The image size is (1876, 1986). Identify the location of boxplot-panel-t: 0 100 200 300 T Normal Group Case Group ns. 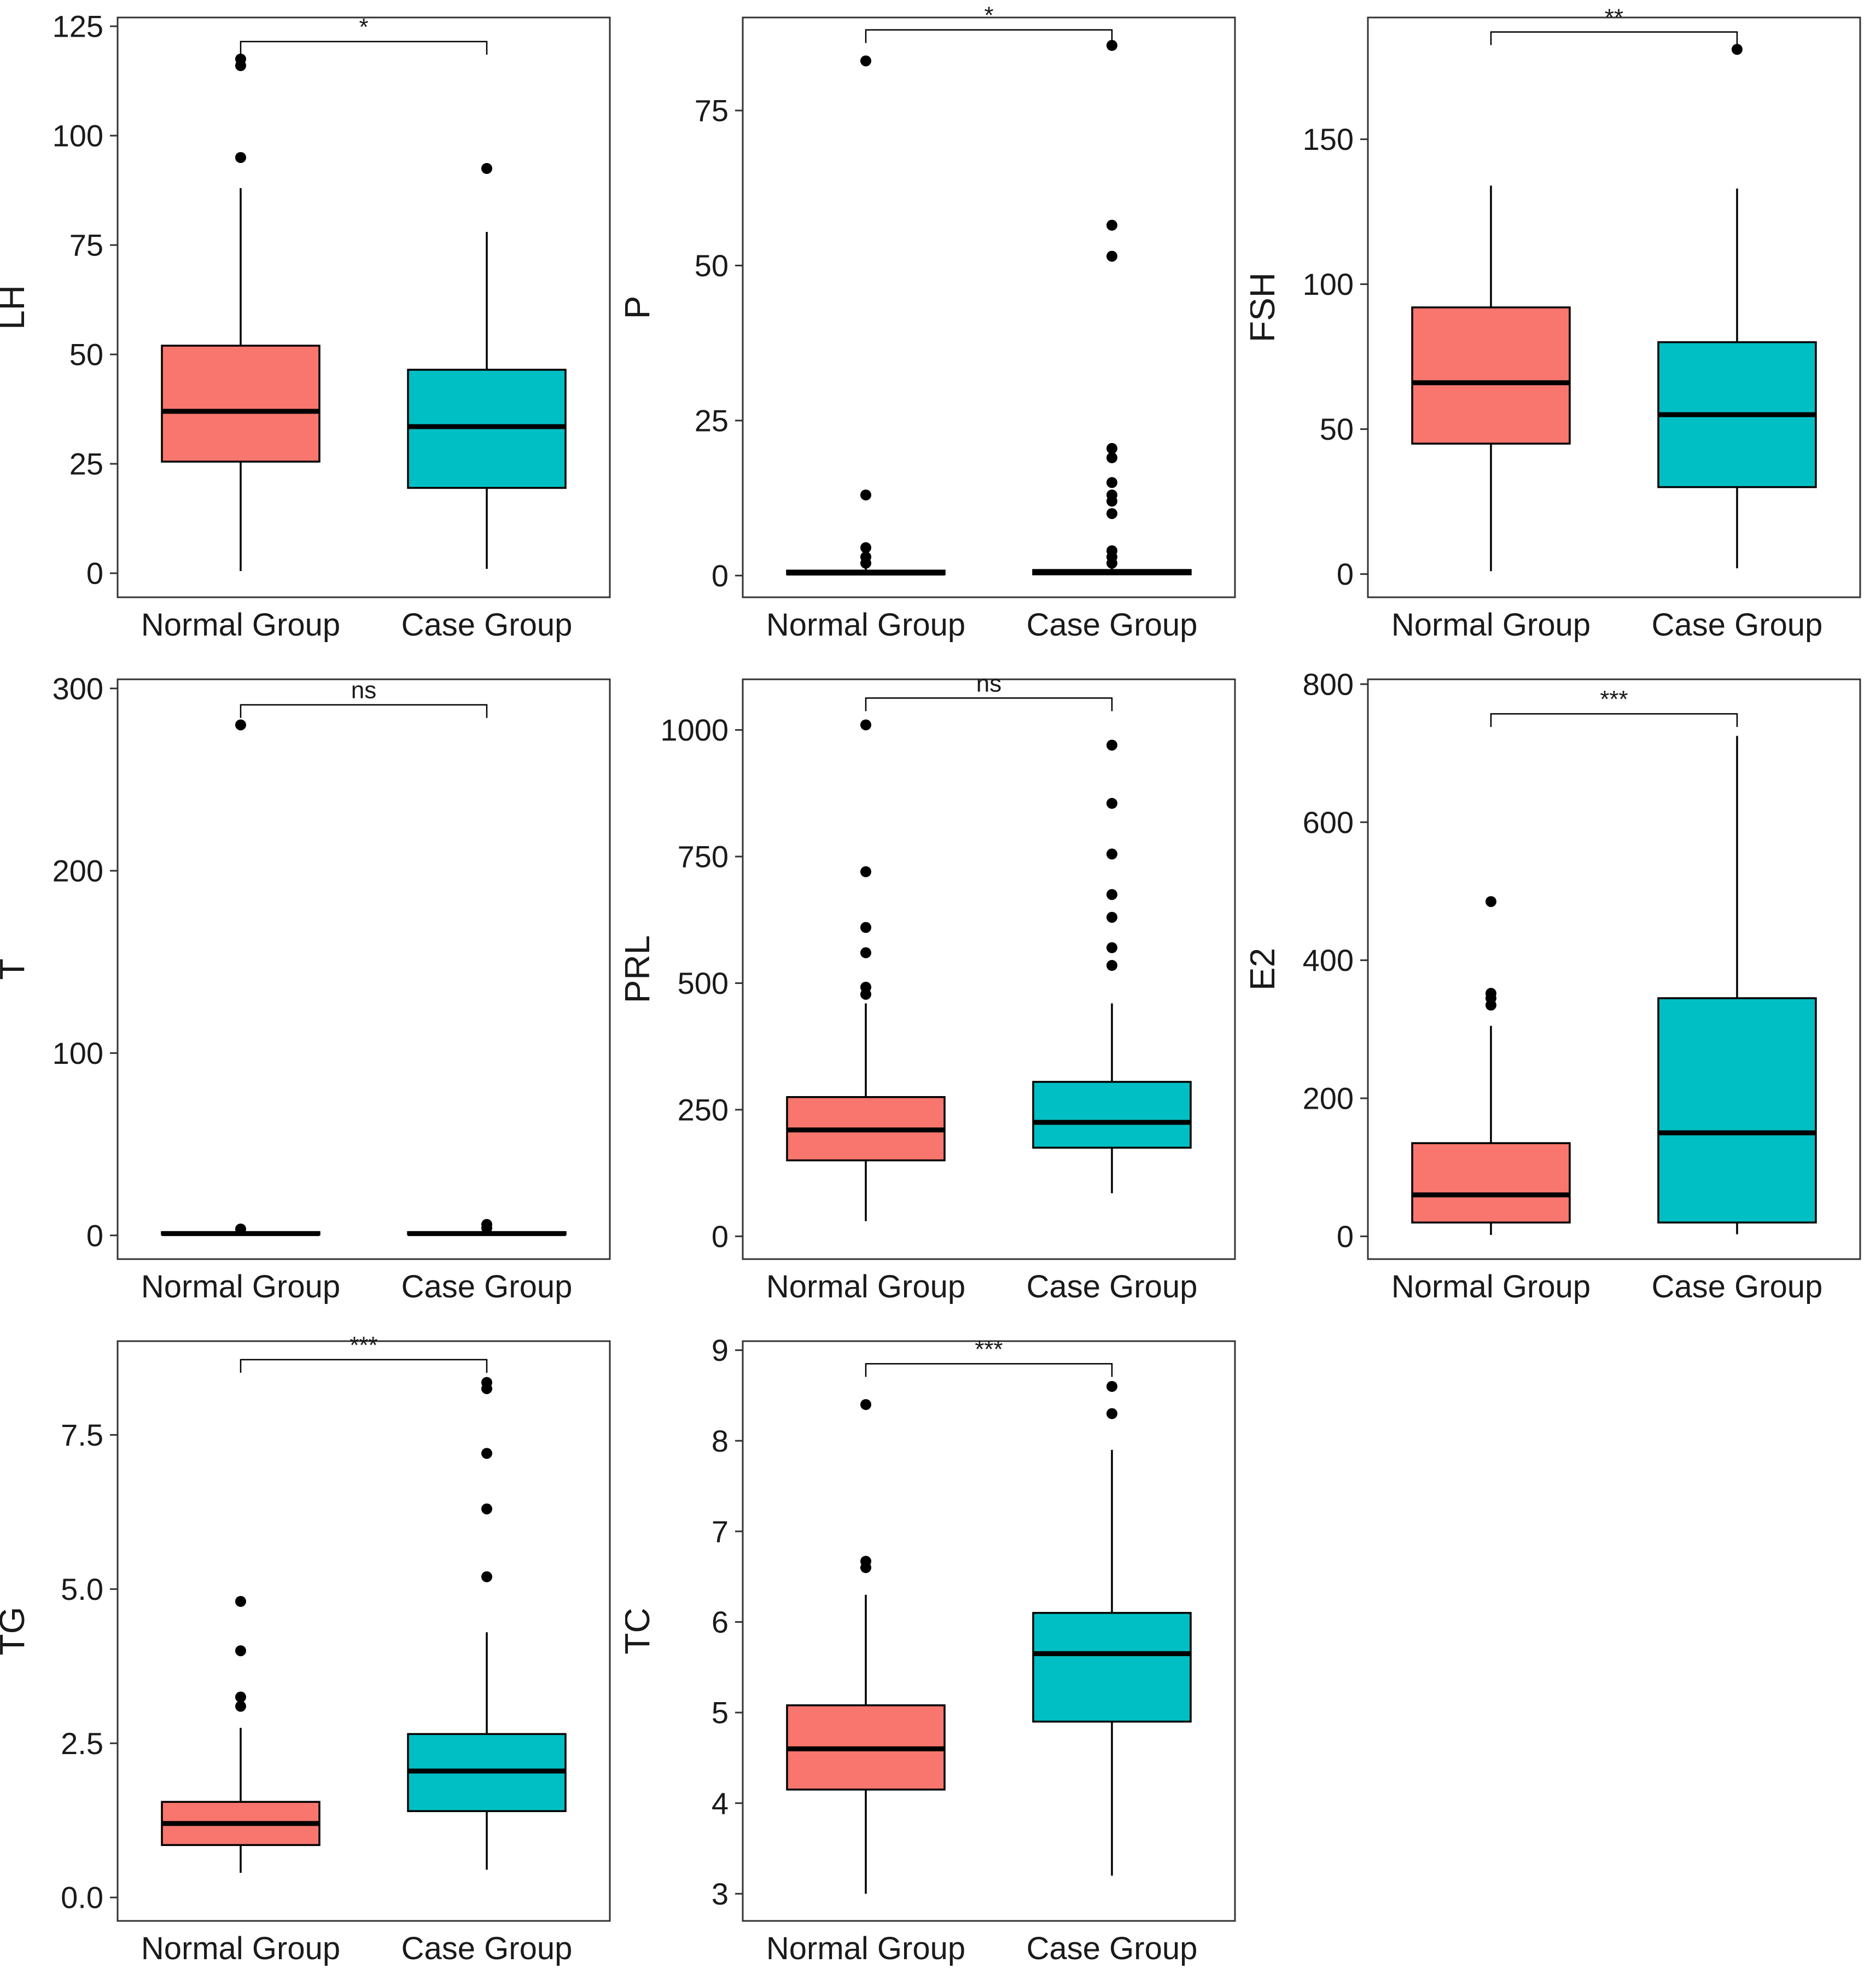
(313, 993).